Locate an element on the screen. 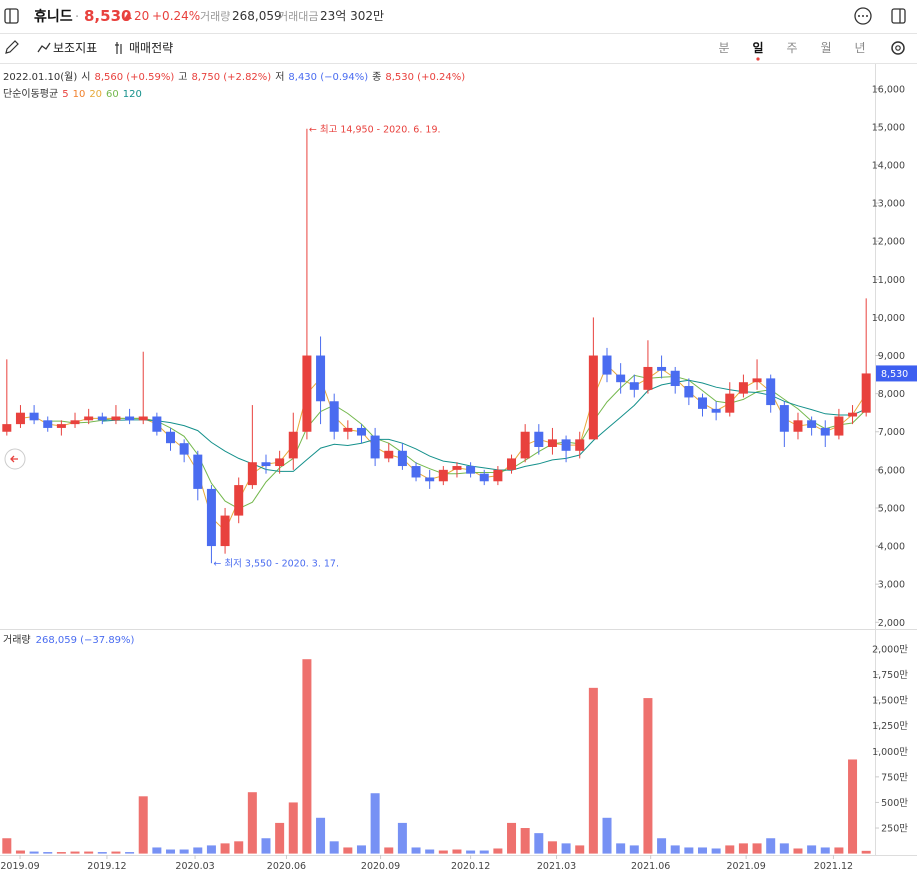 Image resolution: width=917 pixels, height=876 pixels. ohlc-label: 고 is located at coordinates (182, 77).